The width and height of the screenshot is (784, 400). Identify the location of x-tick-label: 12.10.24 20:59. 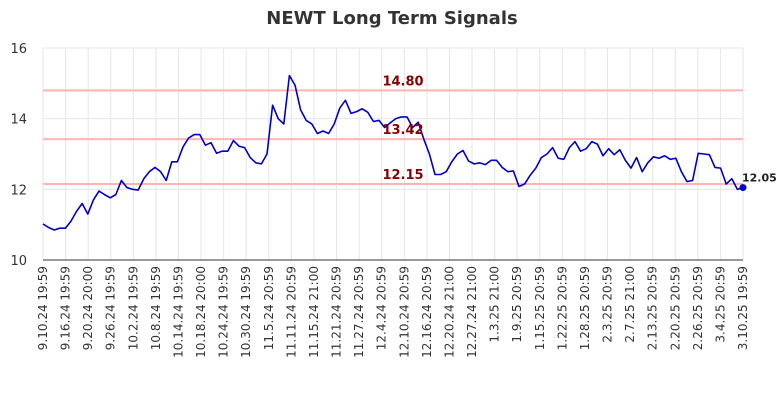
(404, 312).